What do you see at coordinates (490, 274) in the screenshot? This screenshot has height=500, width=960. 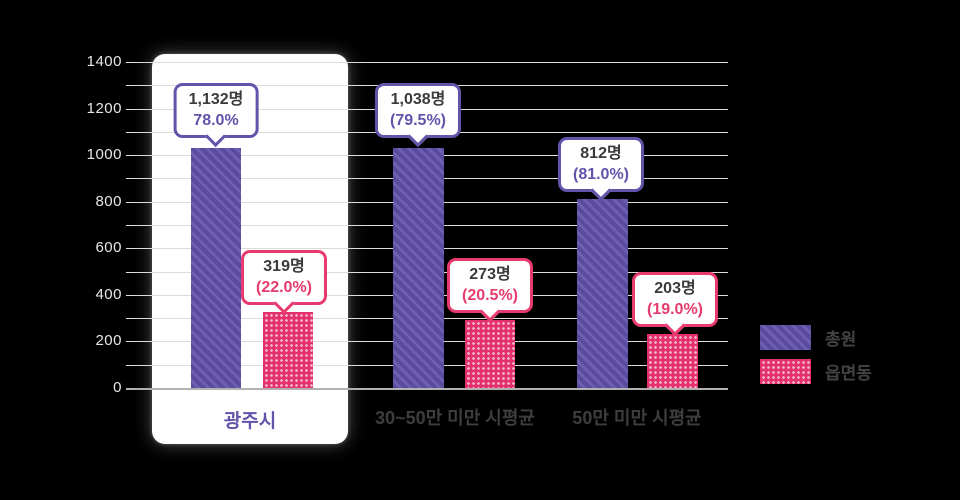 I see `callout-value: 273명` at bounding box center [490, 274].